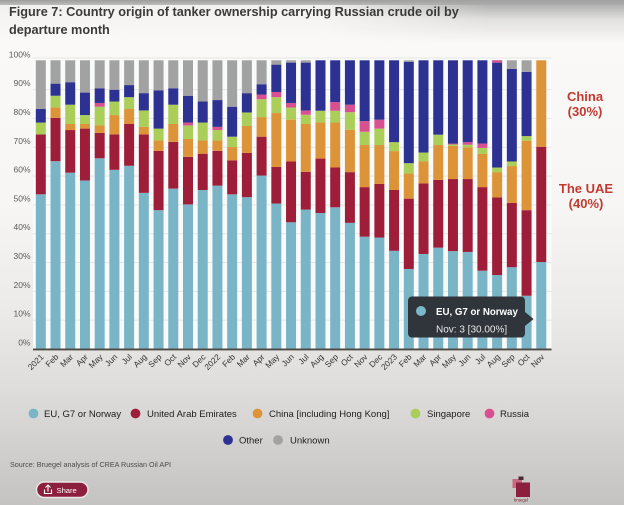 The height and width of the screenshot is (505, 624). I want to click on svg-text: Unknown, so click(310, 441).